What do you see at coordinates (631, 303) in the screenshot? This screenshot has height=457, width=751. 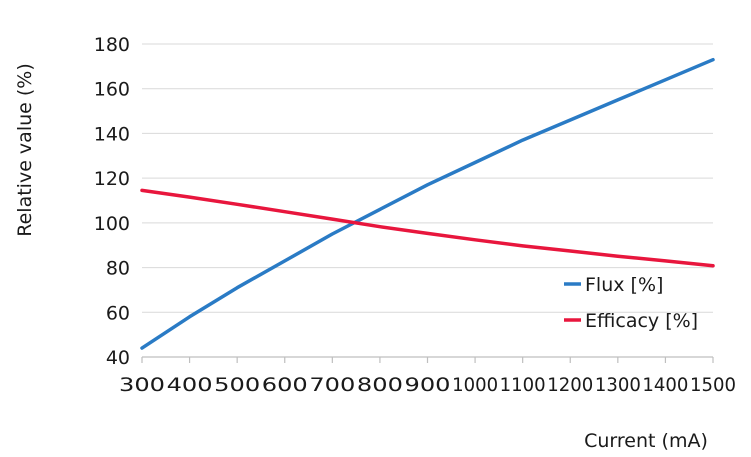 I see `legend: Flux [%] Efficacy [%]` at bounding box center [631, 303].